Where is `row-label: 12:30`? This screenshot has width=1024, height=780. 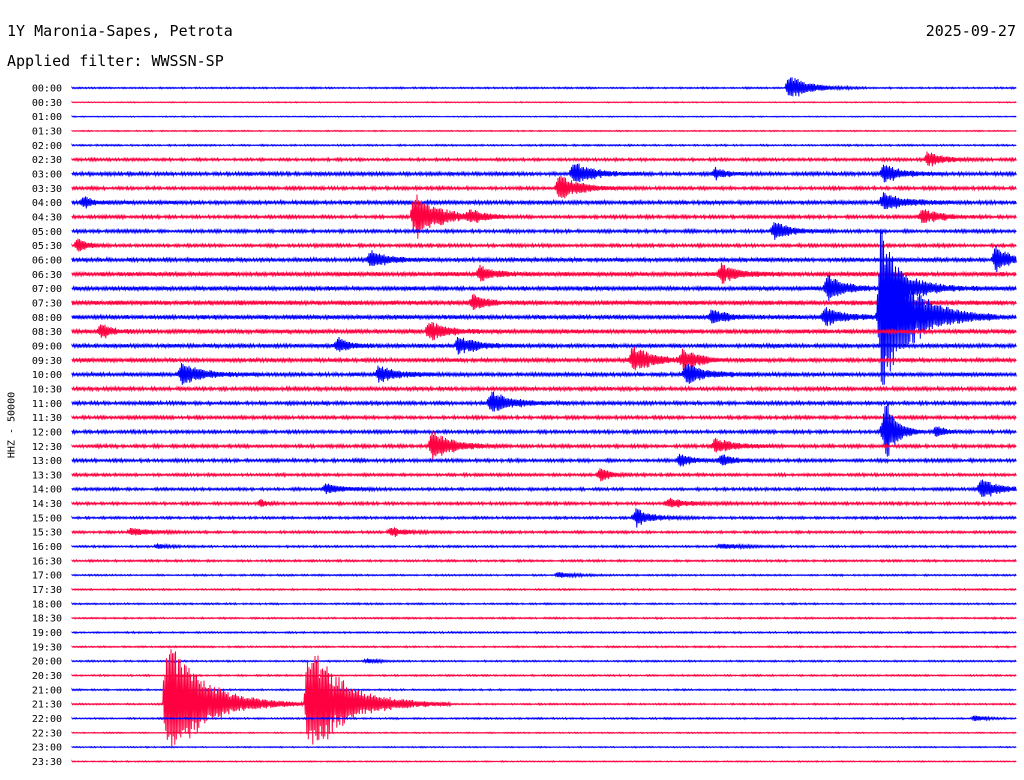
row-label: 12:30 is located at coordinates (47, 447).